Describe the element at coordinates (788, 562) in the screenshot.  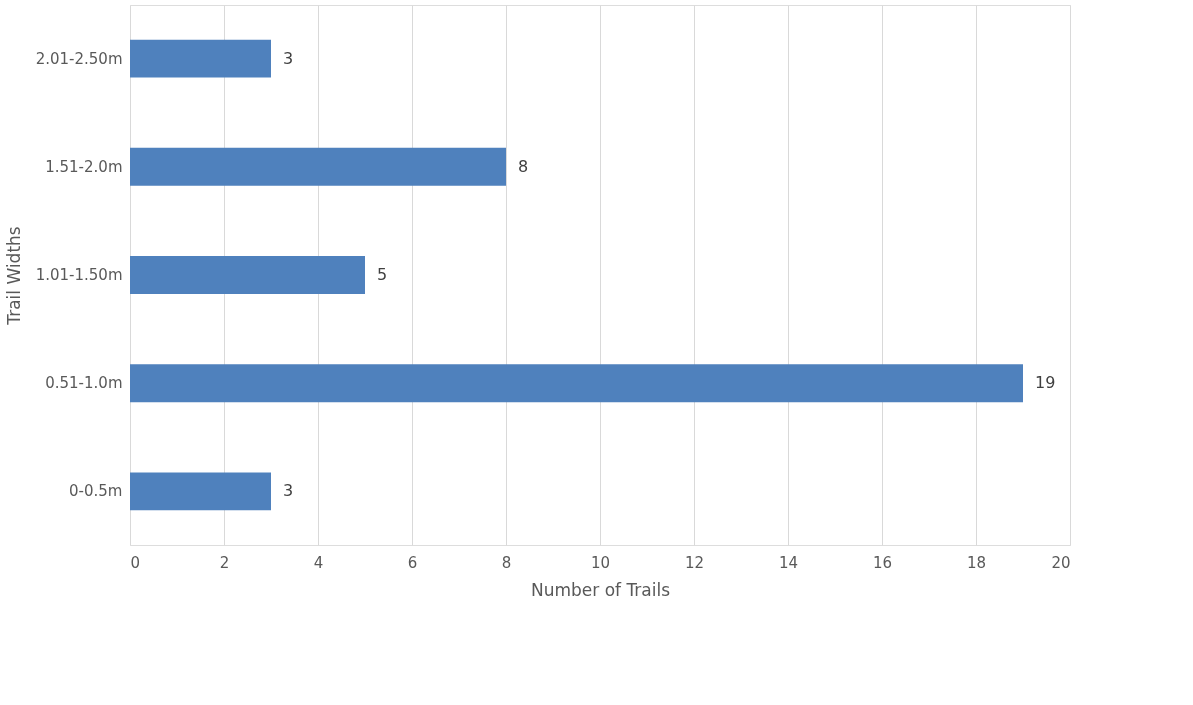
I see `x-tick-label: 14` at that location.